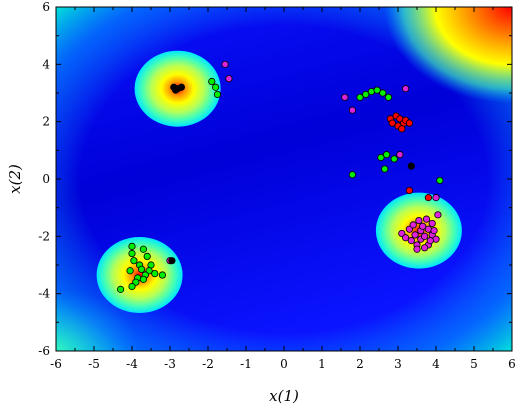 The image size is (525, 410). Describe the element at coordinates (44, 351) in the screenshot. I see `y-tick-label: -6` at that location.